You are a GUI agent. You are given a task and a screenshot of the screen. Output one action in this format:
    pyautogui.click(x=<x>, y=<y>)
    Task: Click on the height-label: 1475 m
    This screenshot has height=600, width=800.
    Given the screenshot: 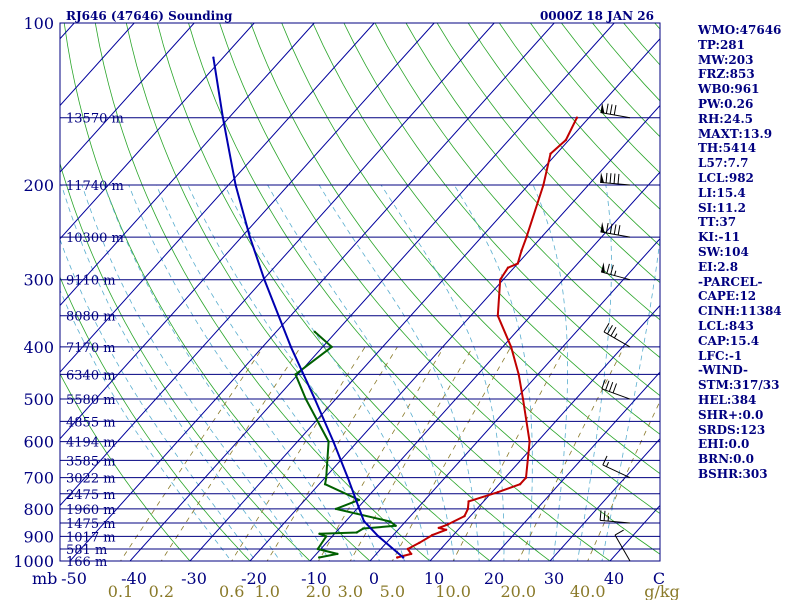 What is the action you would take?
    pyautogui.click(x=91, y=524)
    